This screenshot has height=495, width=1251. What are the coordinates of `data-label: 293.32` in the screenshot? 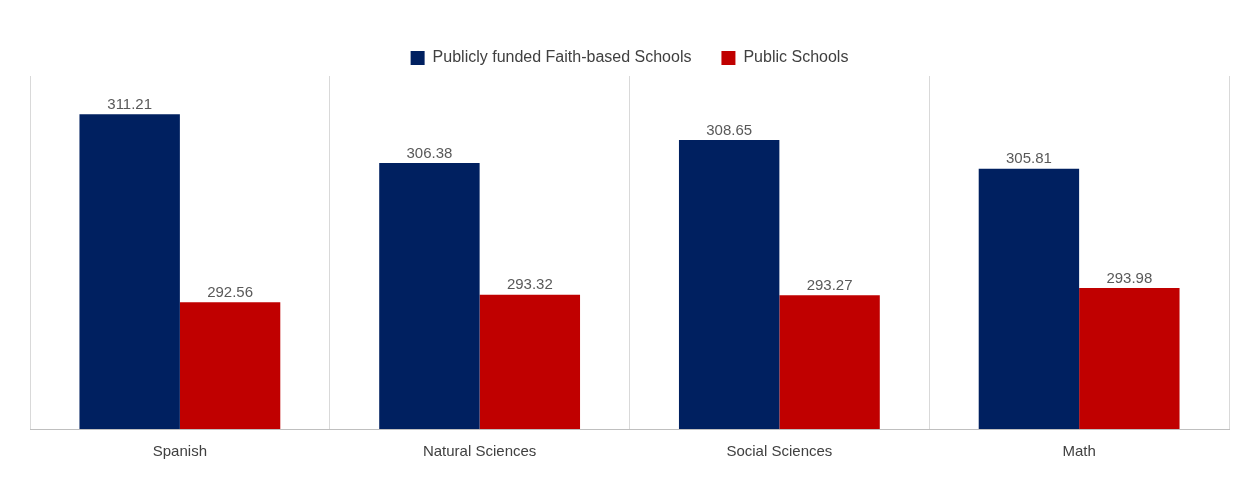 It's located at (529, 284).